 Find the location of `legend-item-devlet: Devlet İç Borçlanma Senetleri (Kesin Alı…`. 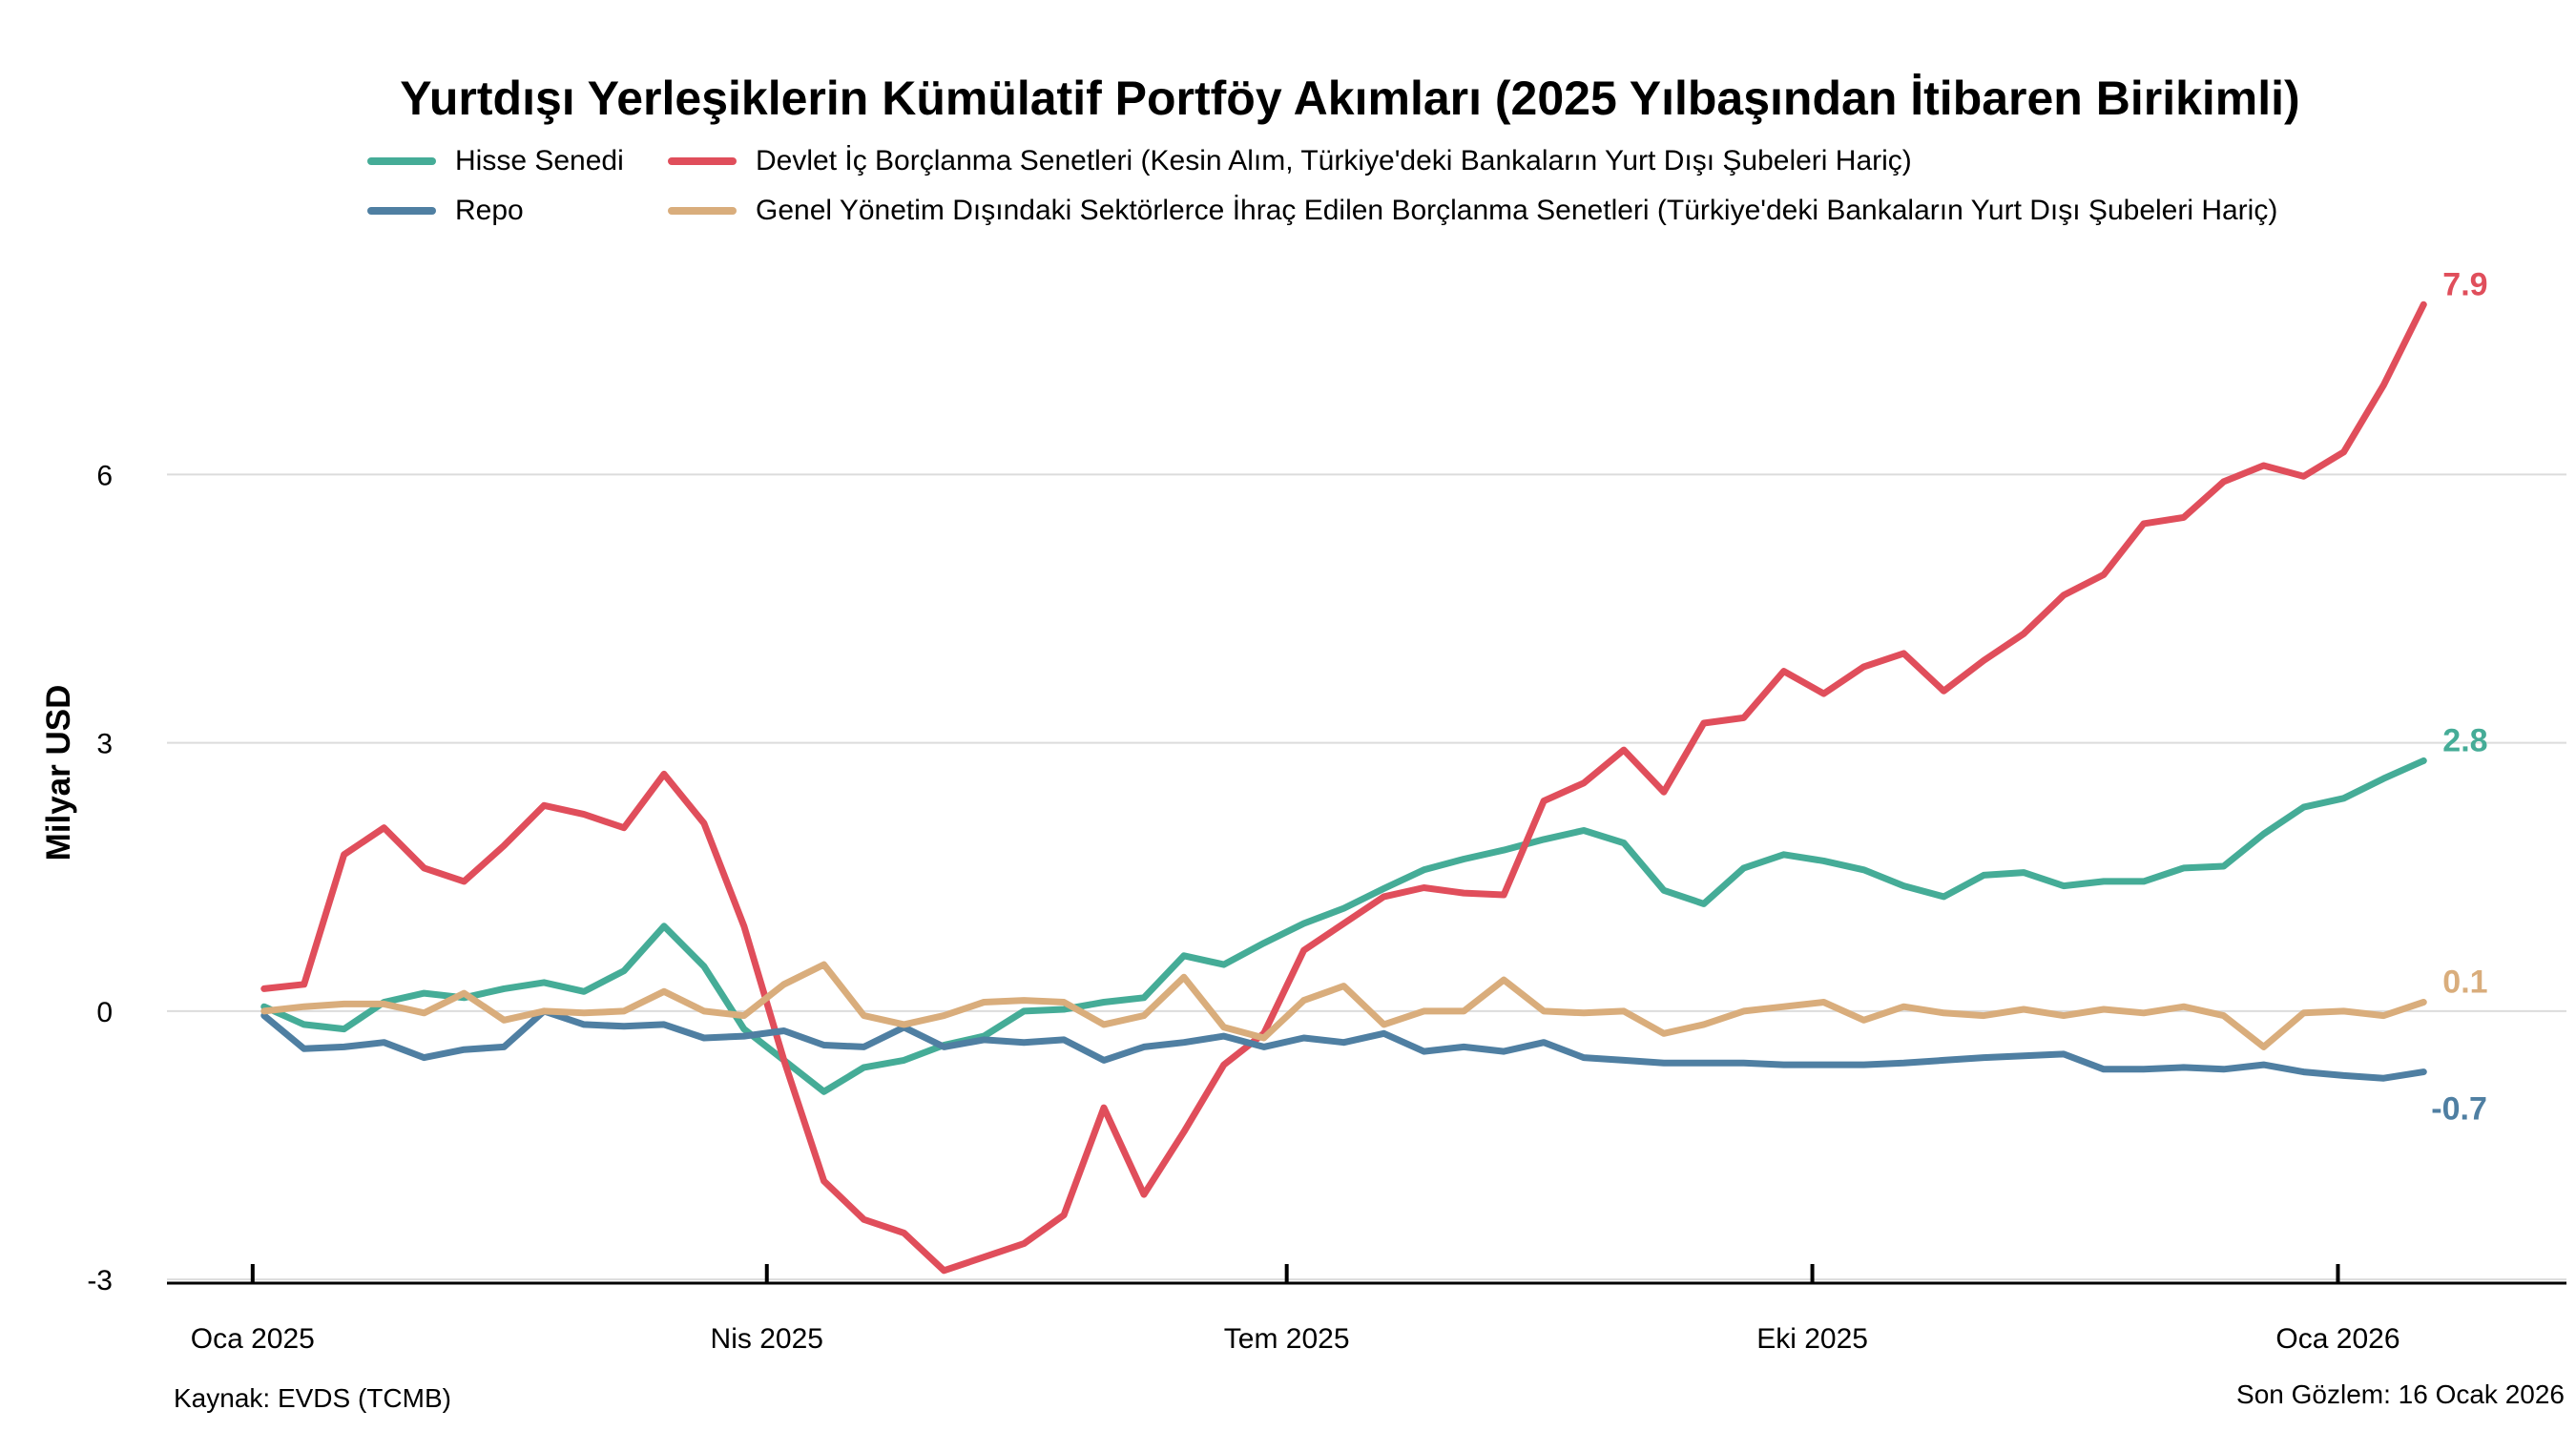

legend-item-devlet: Devlet İç Borçlanma Senetleri (Kesin Alı… is located at coordinates (1290, 161).